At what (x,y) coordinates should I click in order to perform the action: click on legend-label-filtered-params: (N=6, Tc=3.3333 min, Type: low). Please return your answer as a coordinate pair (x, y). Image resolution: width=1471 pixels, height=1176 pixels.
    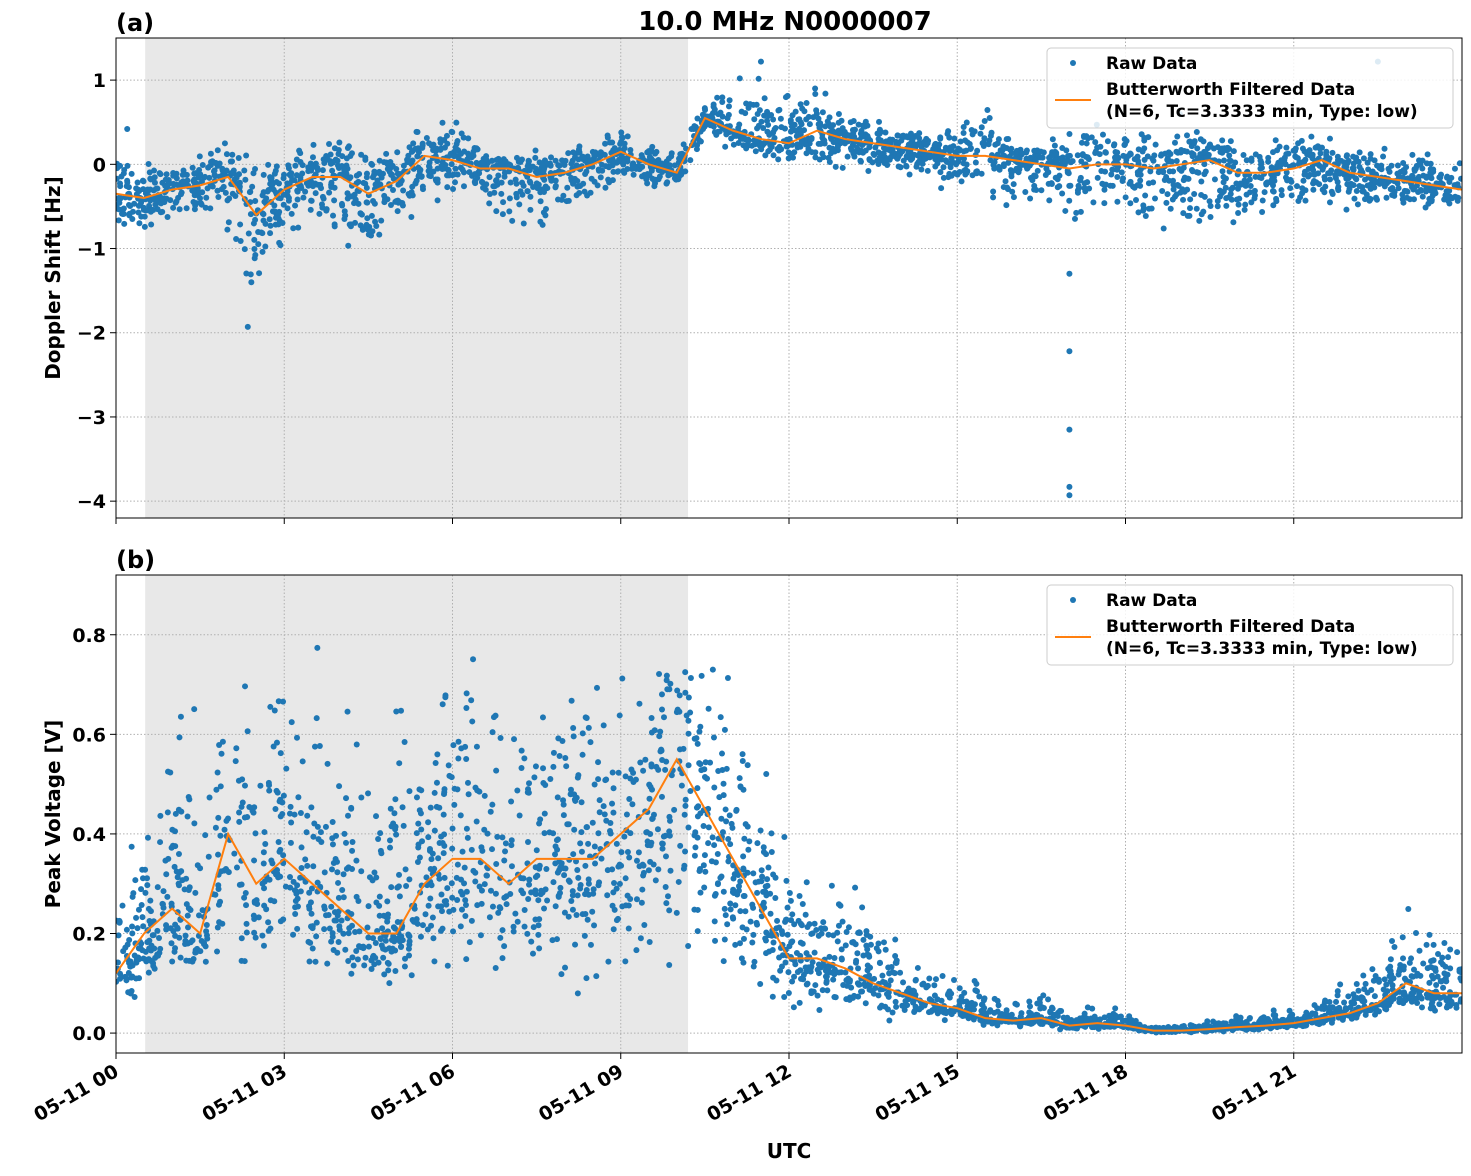
    Looking at the image, I should click on (1262, 112).